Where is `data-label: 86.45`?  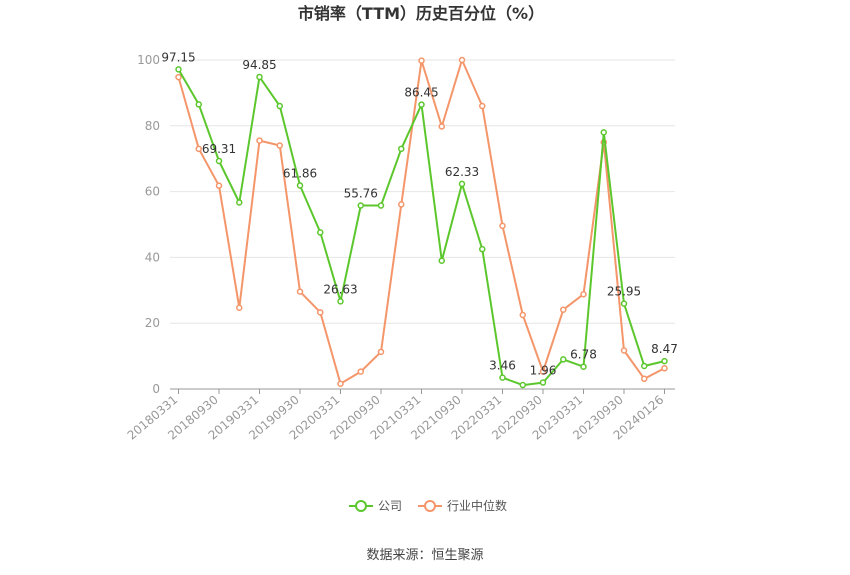 data-label: 86.45 is located at coordinates (421, 93).